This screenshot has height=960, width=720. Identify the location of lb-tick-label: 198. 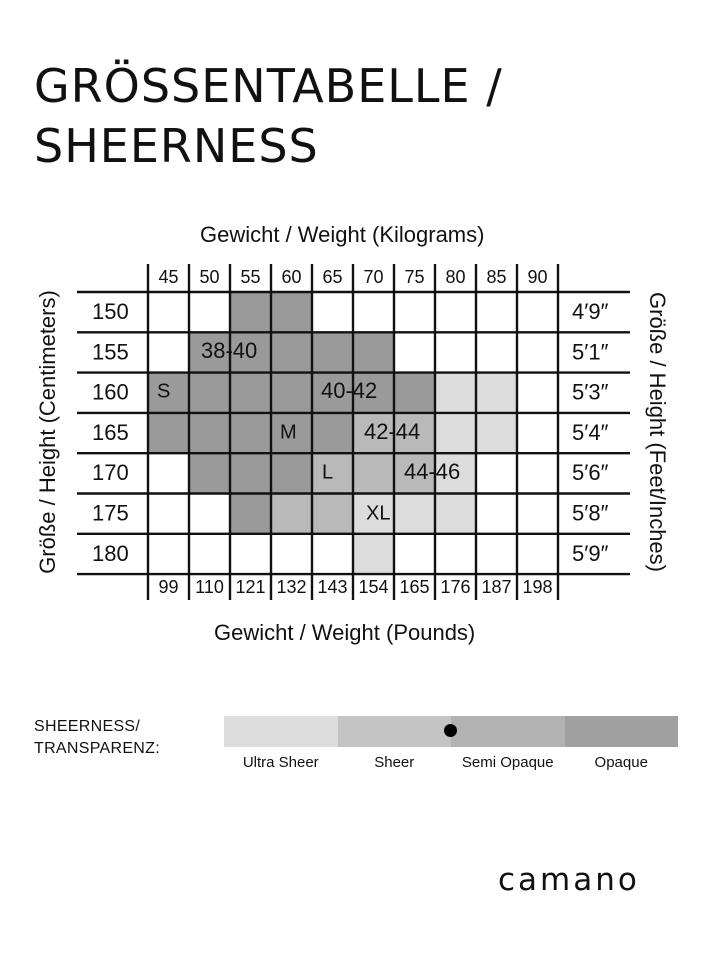
(537, 587).